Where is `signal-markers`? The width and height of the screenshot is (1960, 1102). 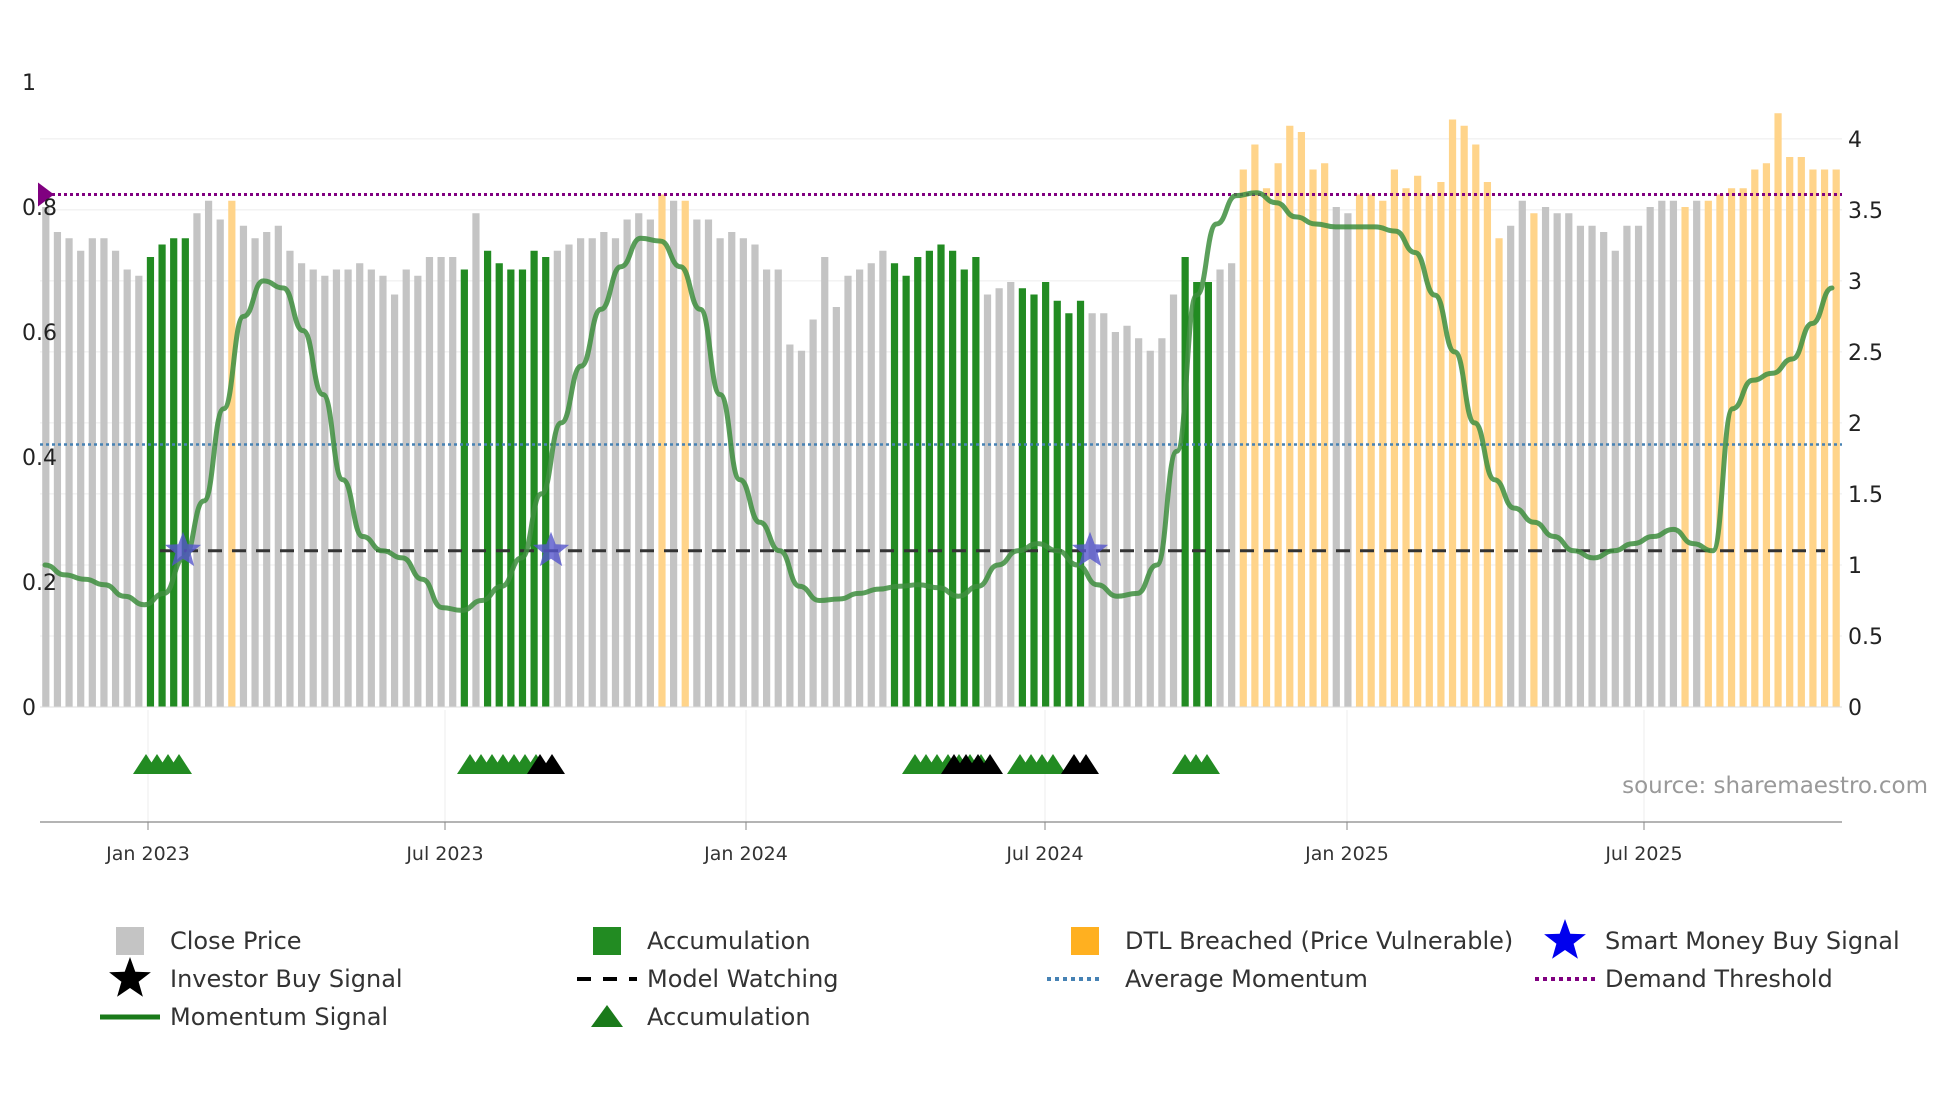 signal-markers is located at coordinates (676, 652).